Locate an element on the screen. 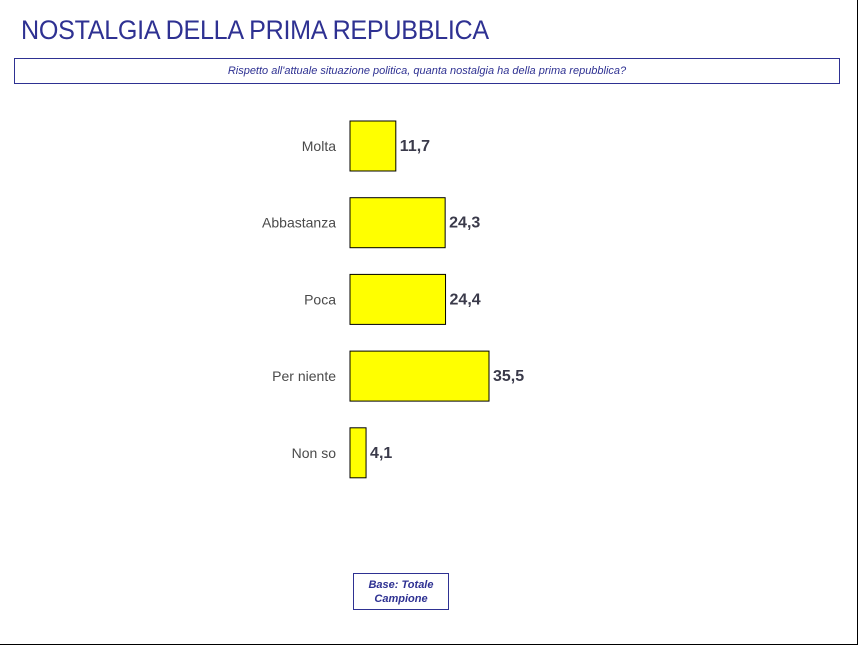 This screenshot has height=646, width=859. bar-poca is located at coordinates (398, 299).